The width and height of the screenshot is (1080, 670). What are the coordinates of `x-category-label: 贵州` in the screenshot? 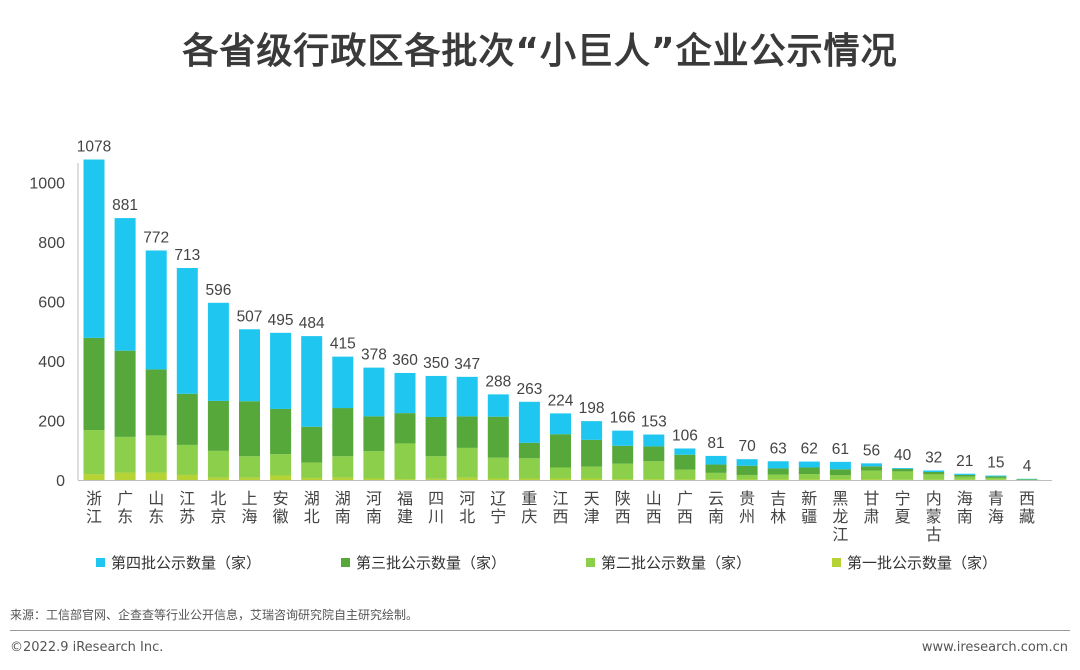 It's located at (747, 507).